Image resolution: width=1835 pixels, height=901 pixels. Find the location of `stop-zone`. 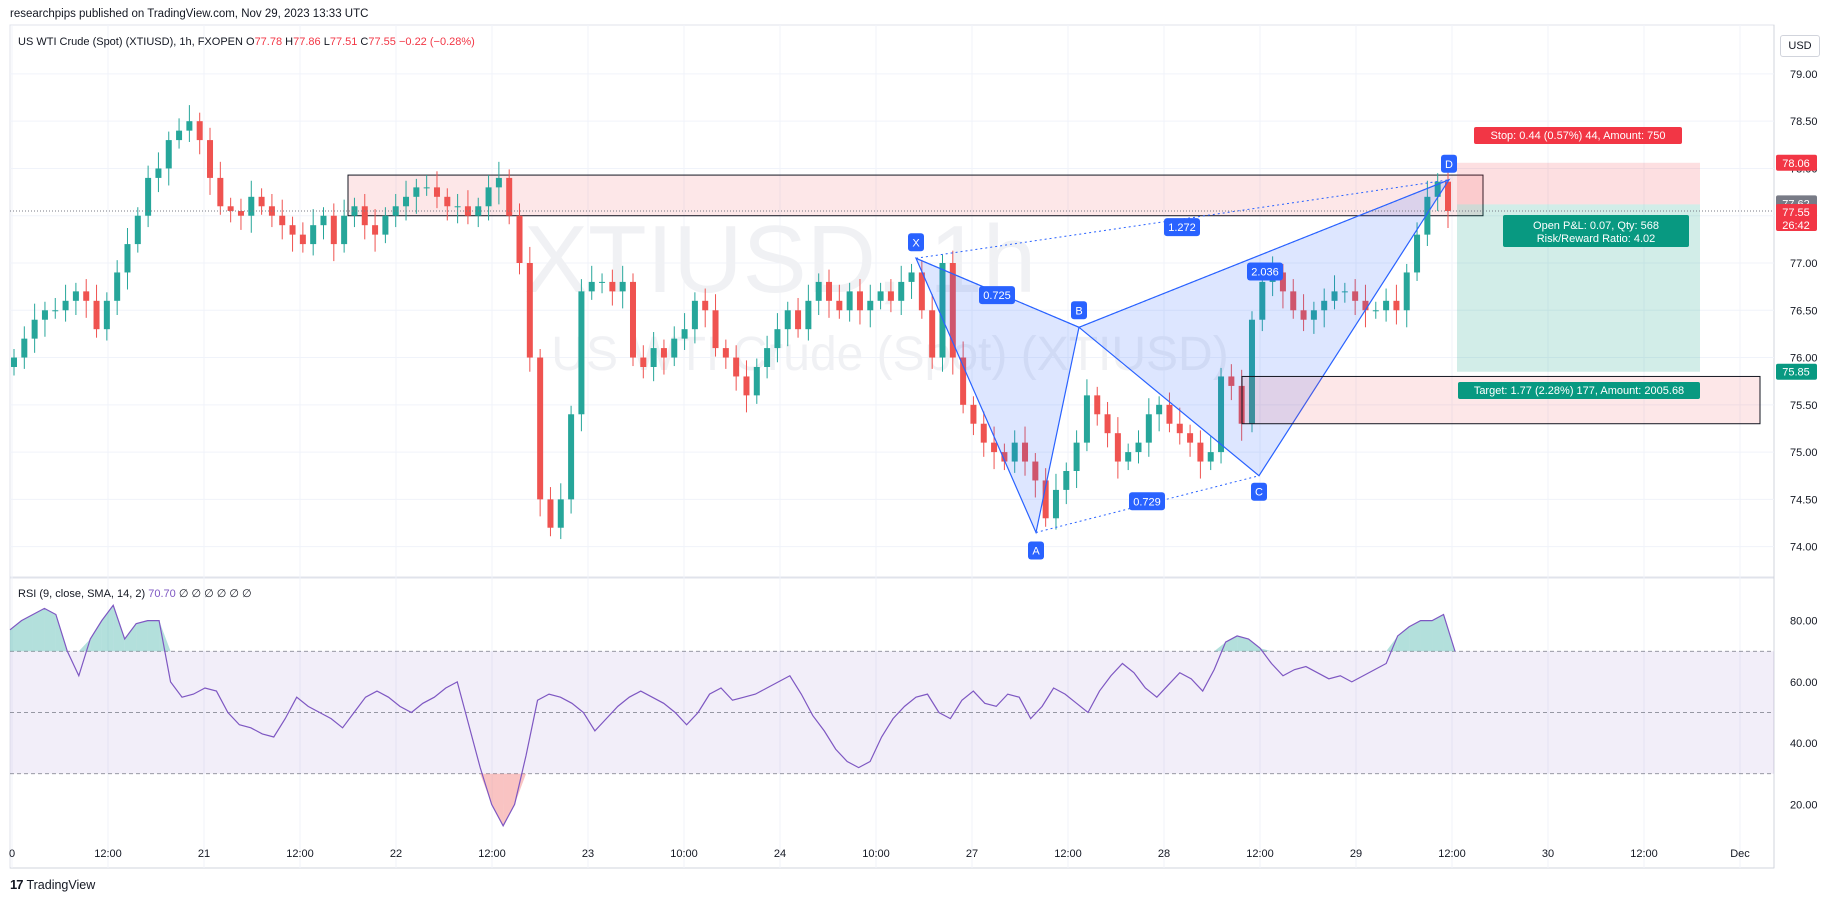

stop-zone is located at coordinates (1578, 183).